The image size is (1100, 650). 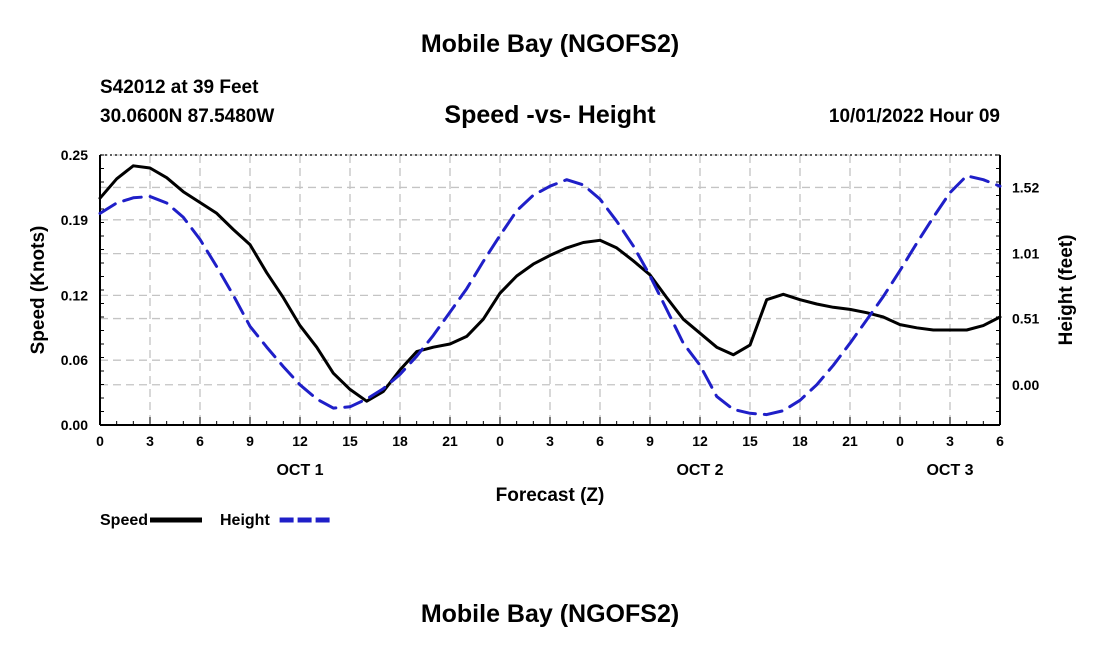 What do you see at coordinates (299, 470) in the screenshot?
I see `date-label: OCT 1` at bounding box center [299, 470].